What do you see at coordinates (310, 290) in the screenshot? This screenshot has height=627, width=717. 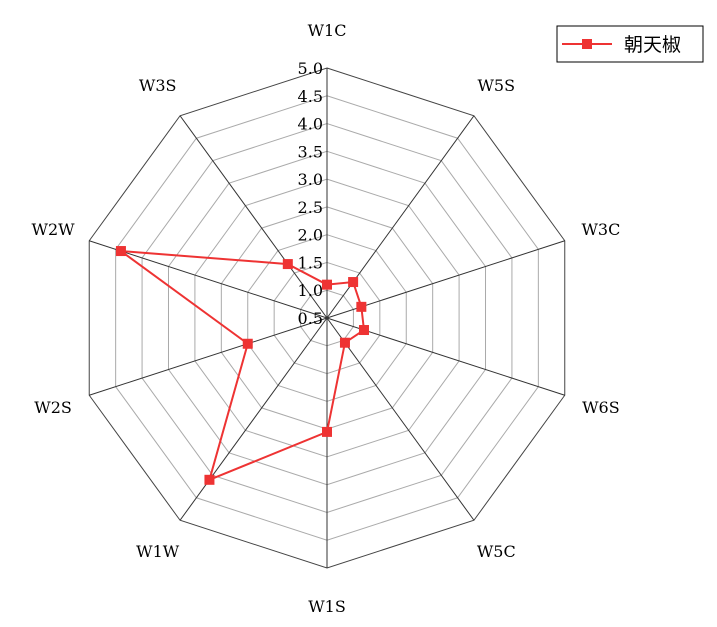 I see `tick-label: 1.0` at bounding box center [310, 290].